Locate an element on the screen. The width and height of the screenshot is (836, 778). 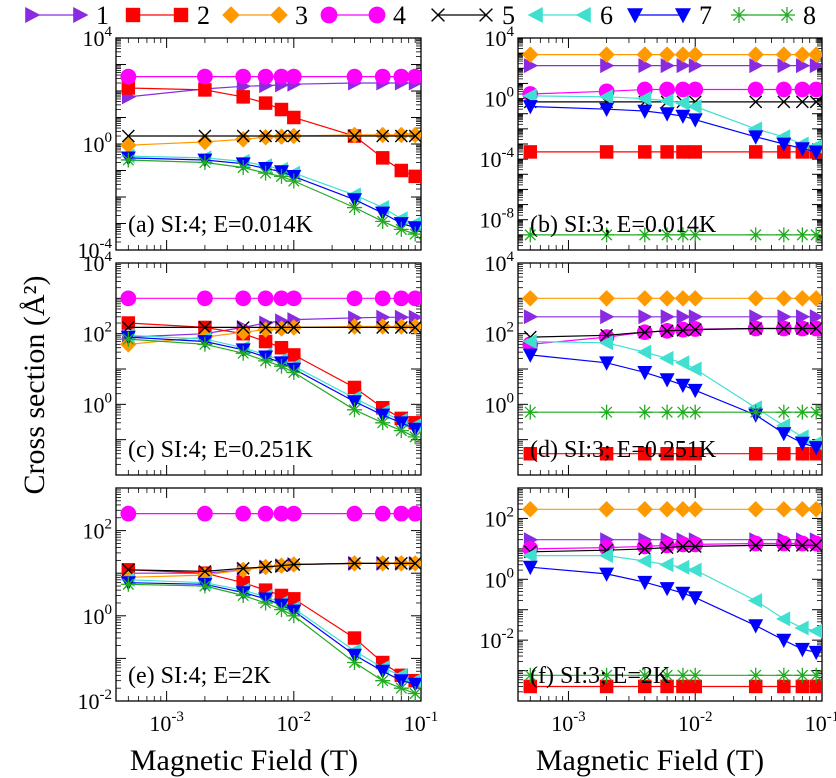
legend-label: 1 is located at coordinates (102, 15).